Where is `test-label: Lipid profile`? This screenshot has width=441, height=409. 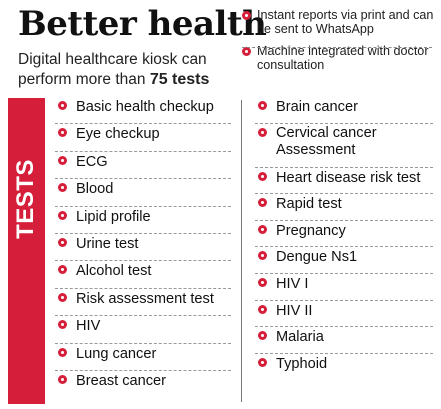 test-label: Lipid profile is located at coordinates (113, 216).